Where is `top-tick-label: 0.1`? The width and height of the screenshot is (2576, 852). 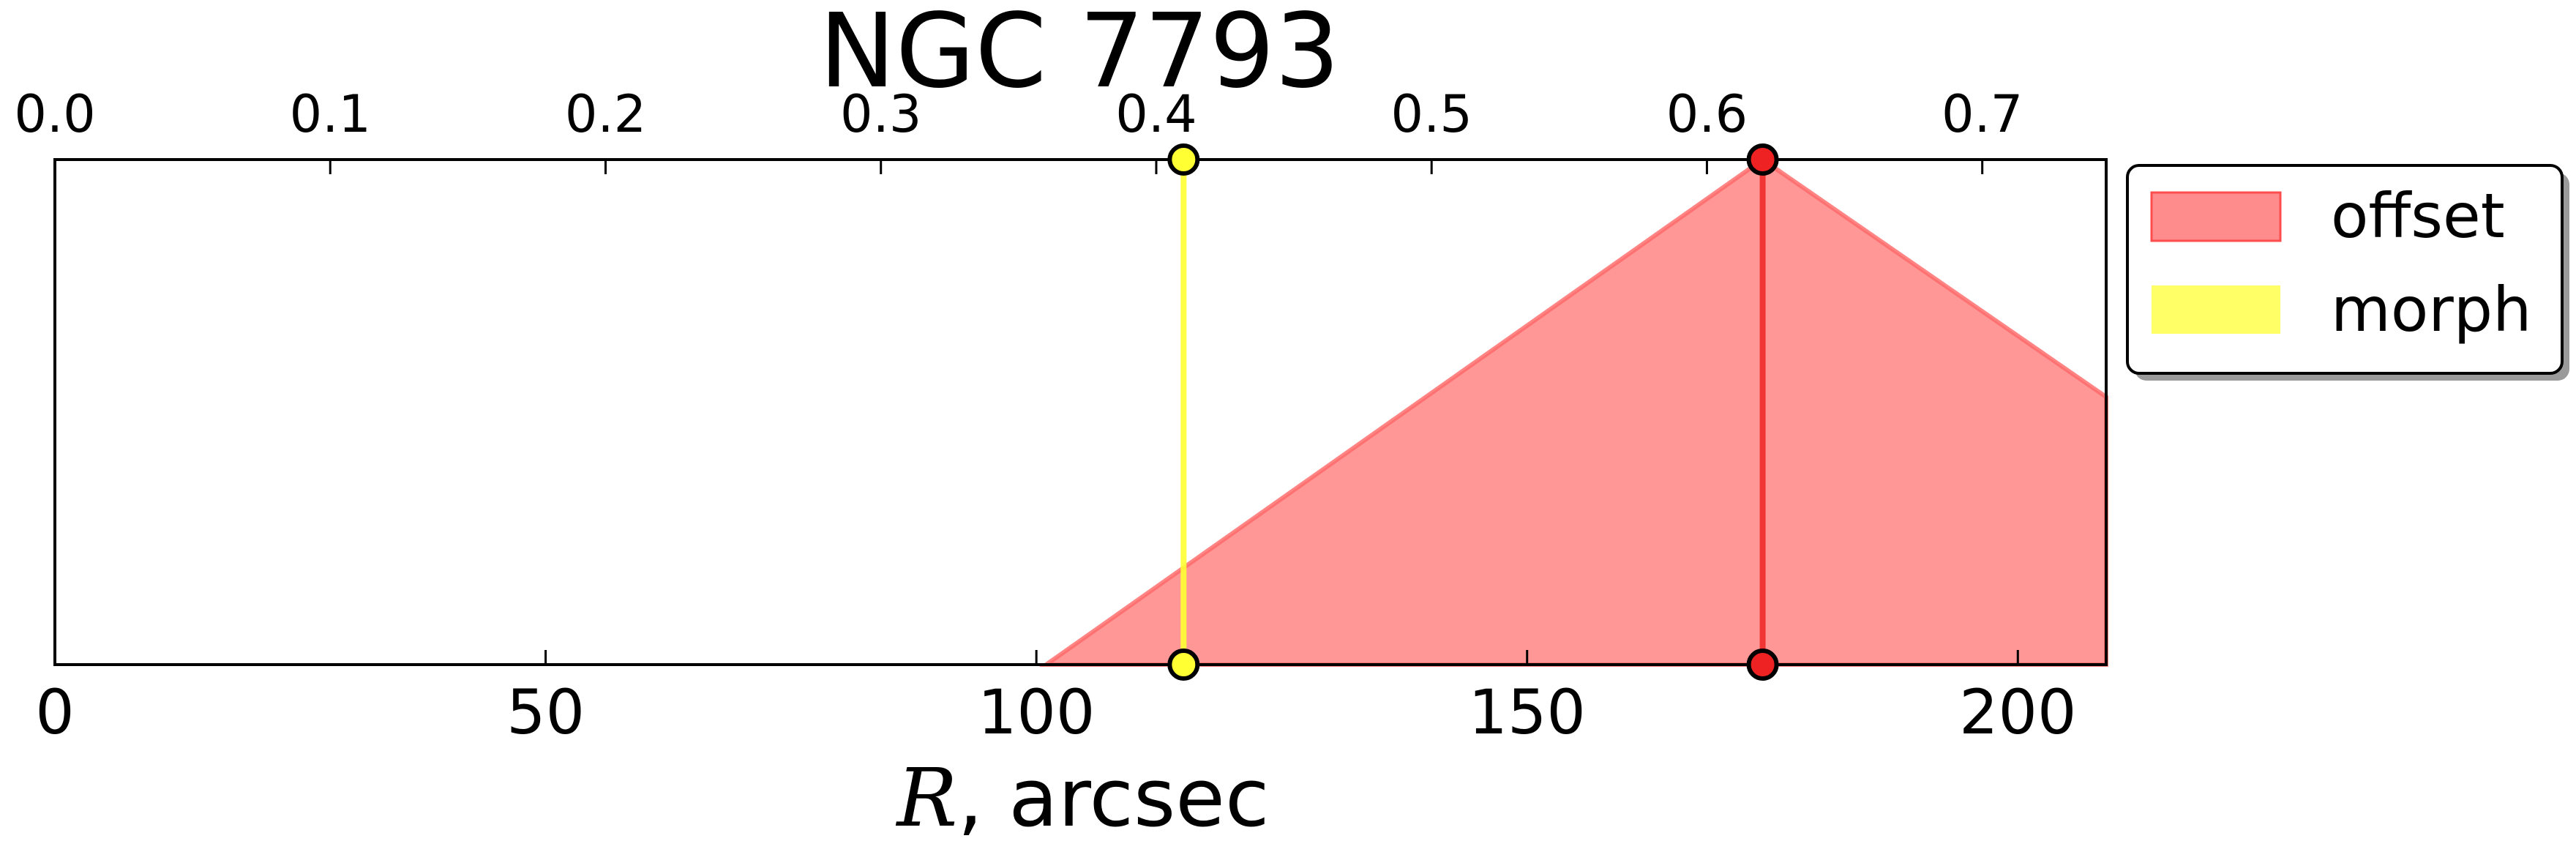
top-tick-label: 0.1 is located at coordinates (330, 114).